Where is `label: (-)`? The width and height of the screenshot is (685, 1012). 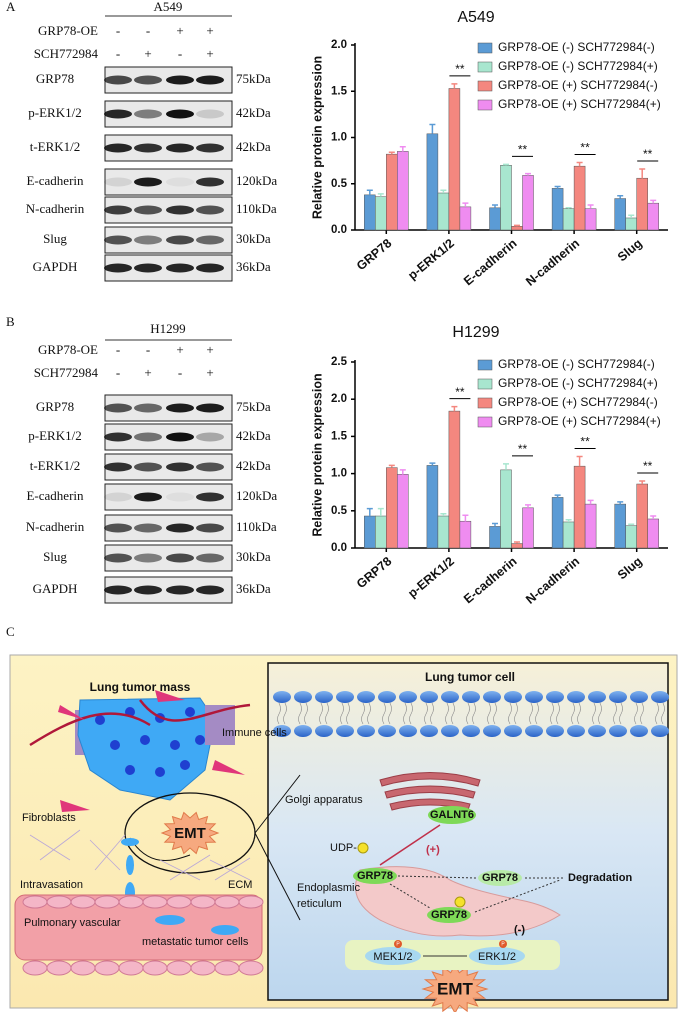
label: (-) is located at coordinates (519, 930).